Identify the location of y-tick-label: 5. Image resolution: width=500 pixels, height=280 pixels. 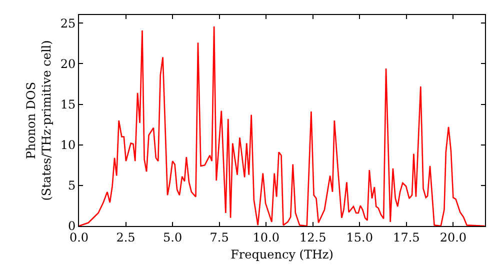
(72, 185).